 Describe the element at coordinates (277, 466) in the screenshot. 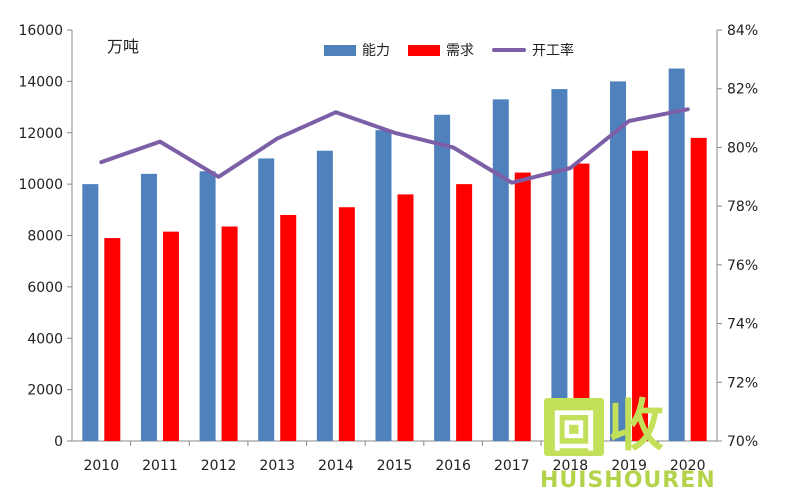

I see `x-tick-label: 2013` at that location.